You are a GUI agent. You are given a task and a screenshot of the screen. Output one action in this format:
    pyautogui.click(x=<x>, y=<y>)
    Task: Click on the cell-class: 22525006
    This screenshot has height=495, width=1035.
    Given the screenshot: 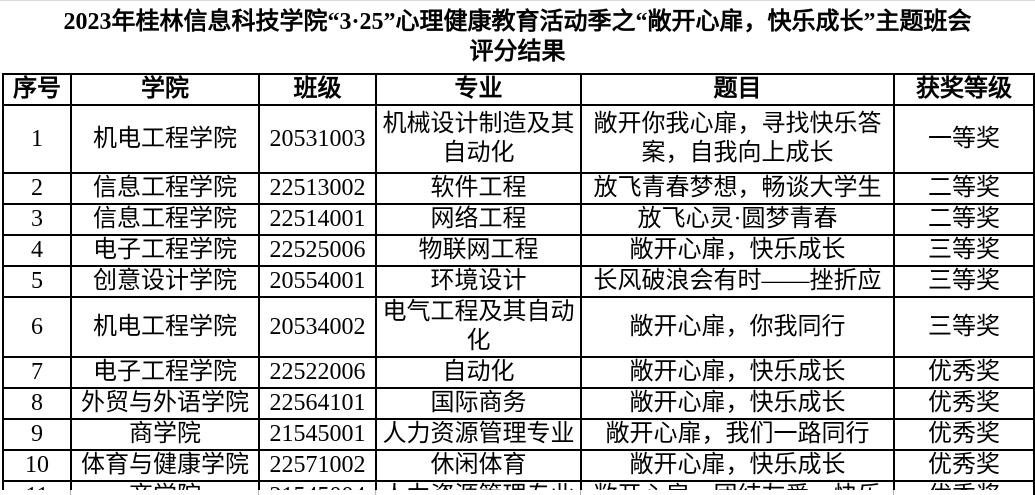 What is the action you would take?
    pyautogui.click(x=317, y=250)
    